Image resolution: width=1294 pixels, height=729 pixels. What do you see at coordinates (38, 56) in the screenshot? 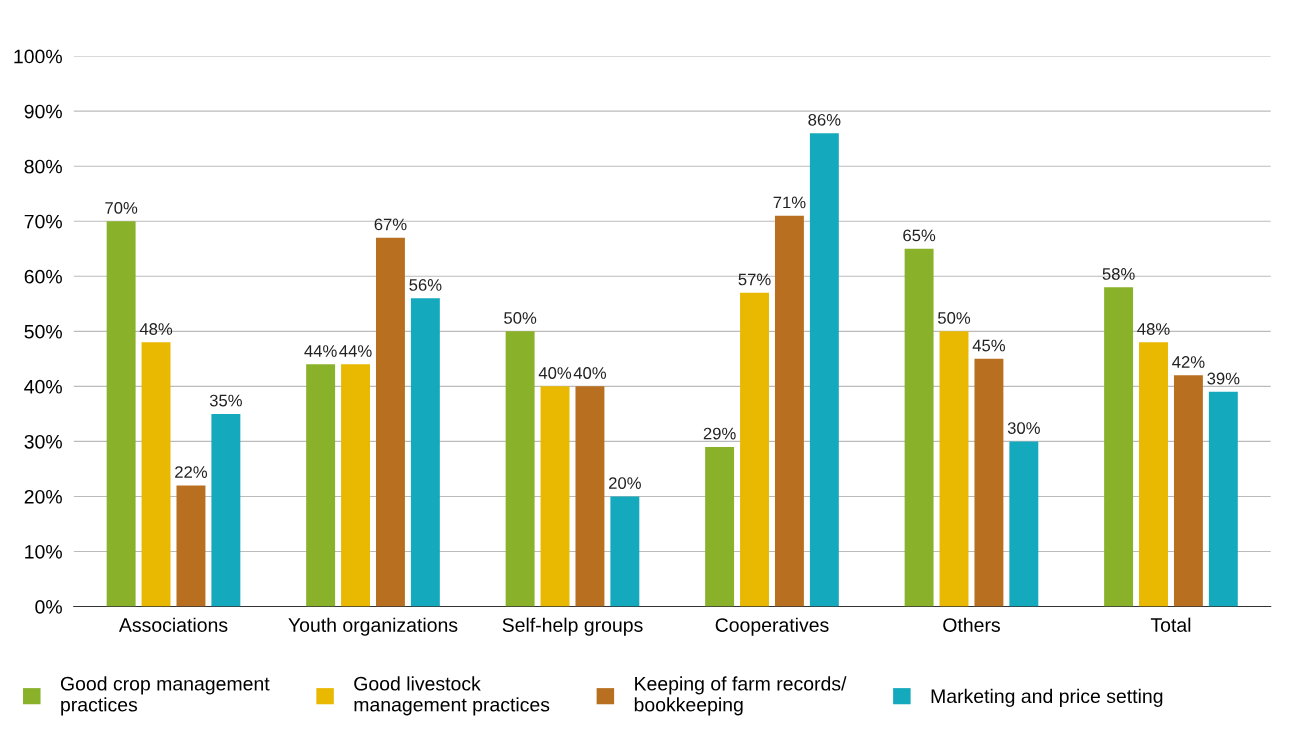
I see `y-tick-label: 100%` at bounding box center [38, 56].